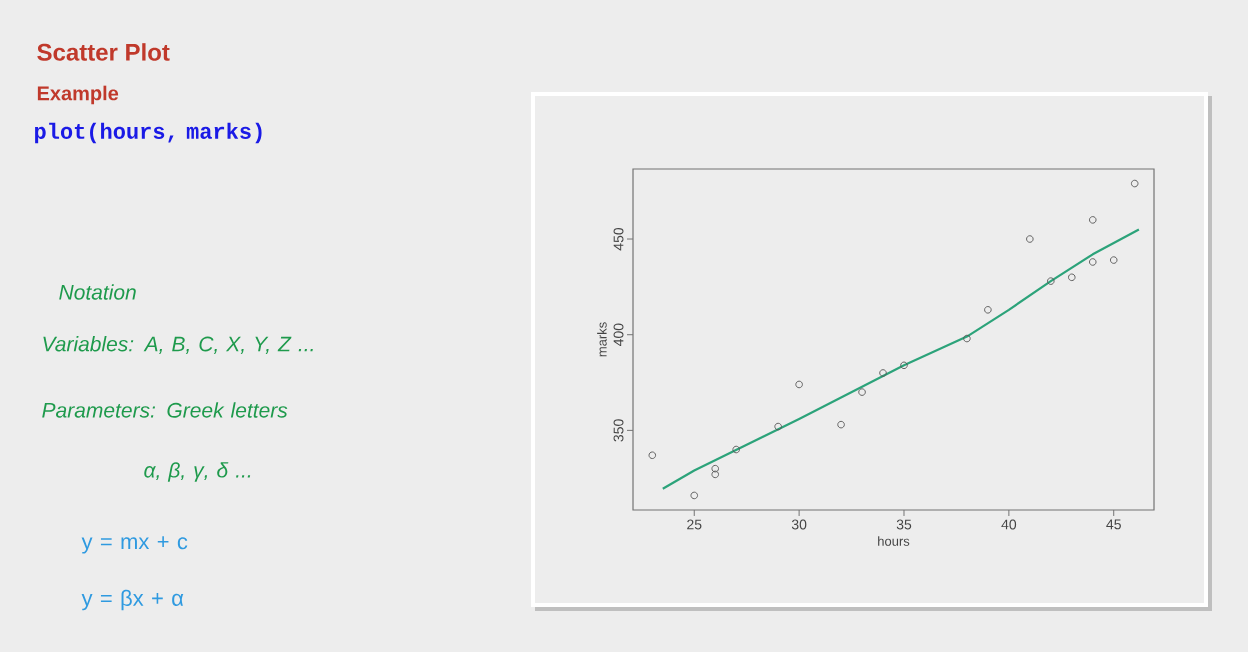 The height and width of the screenshot is (652, 1248). What do you see at coordinates (602, 339) in the screenshot?
I see `y-axis-title: marks` at bounding box center [602, 339].